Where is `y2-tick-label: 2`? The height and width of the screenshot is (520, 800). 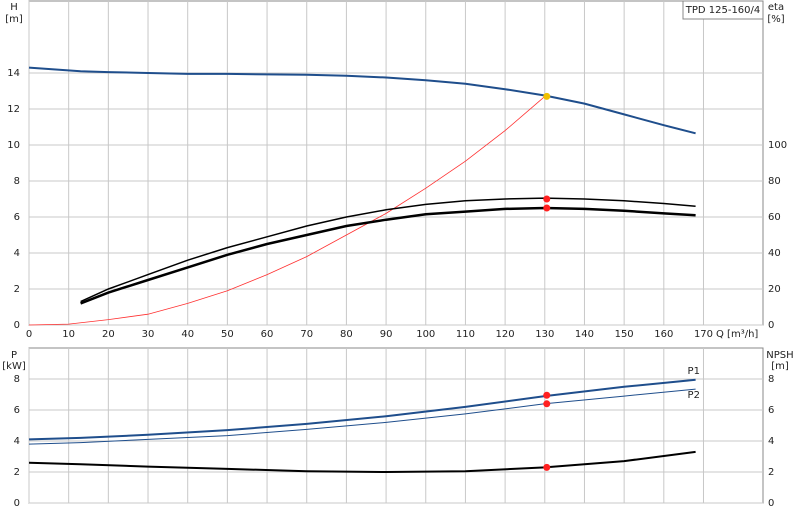
y2-tick-label: 2 is located at coordinates (771, 472).